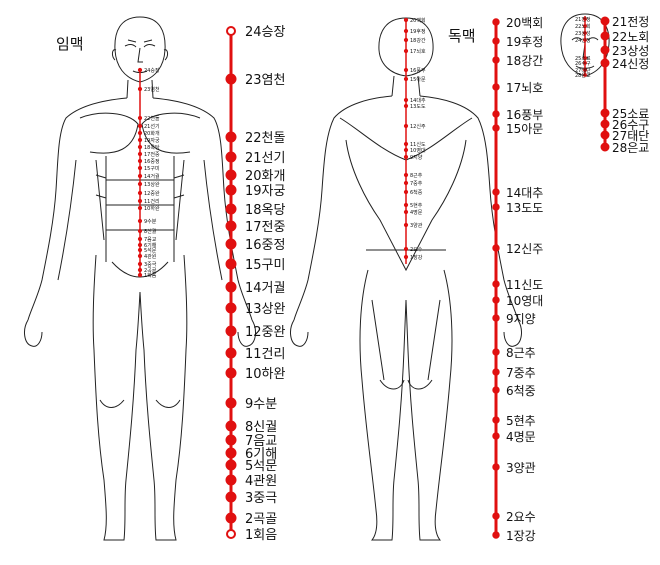  Describe the element at coordinates (261, 481) in the screenshot. I see `ren-point-label: 4관원` at that location.